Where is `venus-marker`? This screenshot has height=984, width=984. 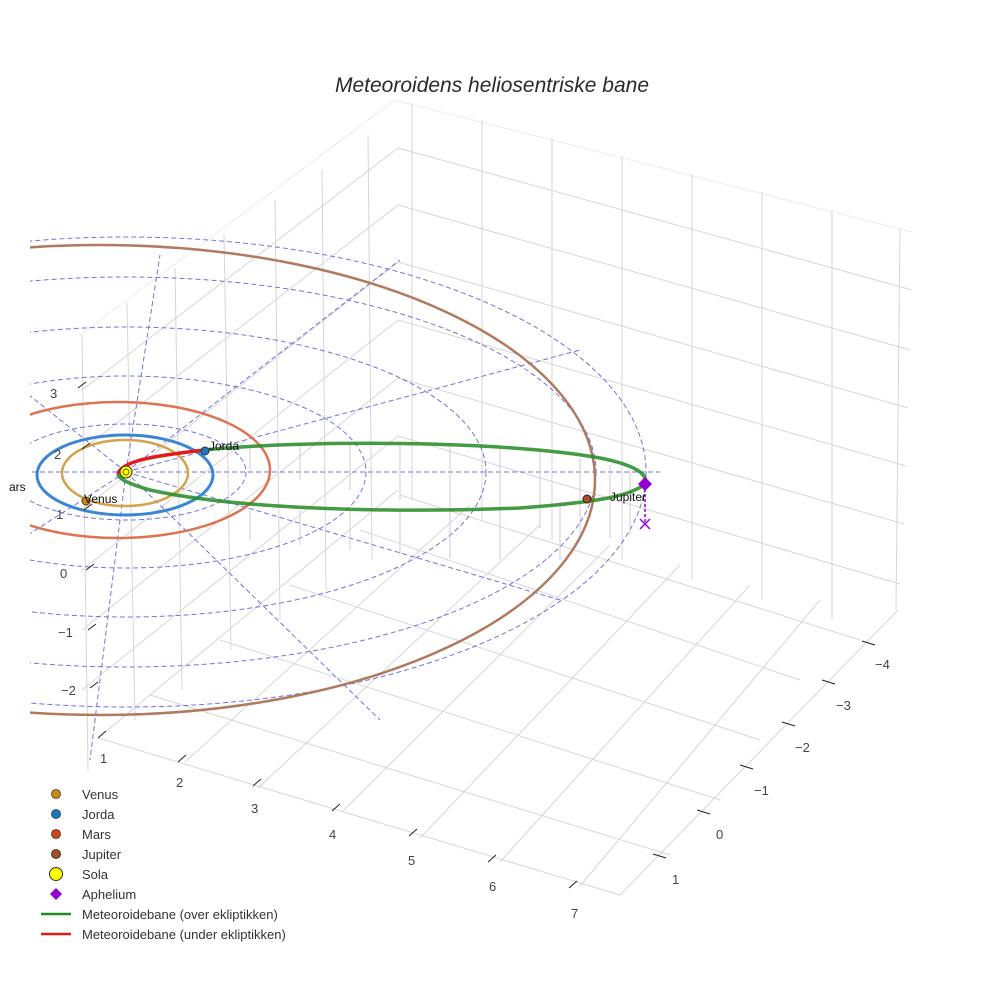
venus-marker is located at coordinates (86, 501).